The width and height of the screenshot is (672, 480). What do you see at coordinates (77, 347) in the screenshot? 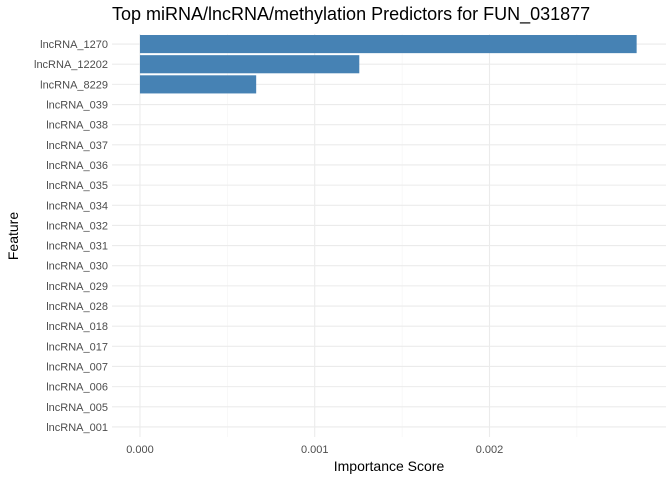
I see `y-tick-label: lncRNA_017` at bounding box center [77, 347].